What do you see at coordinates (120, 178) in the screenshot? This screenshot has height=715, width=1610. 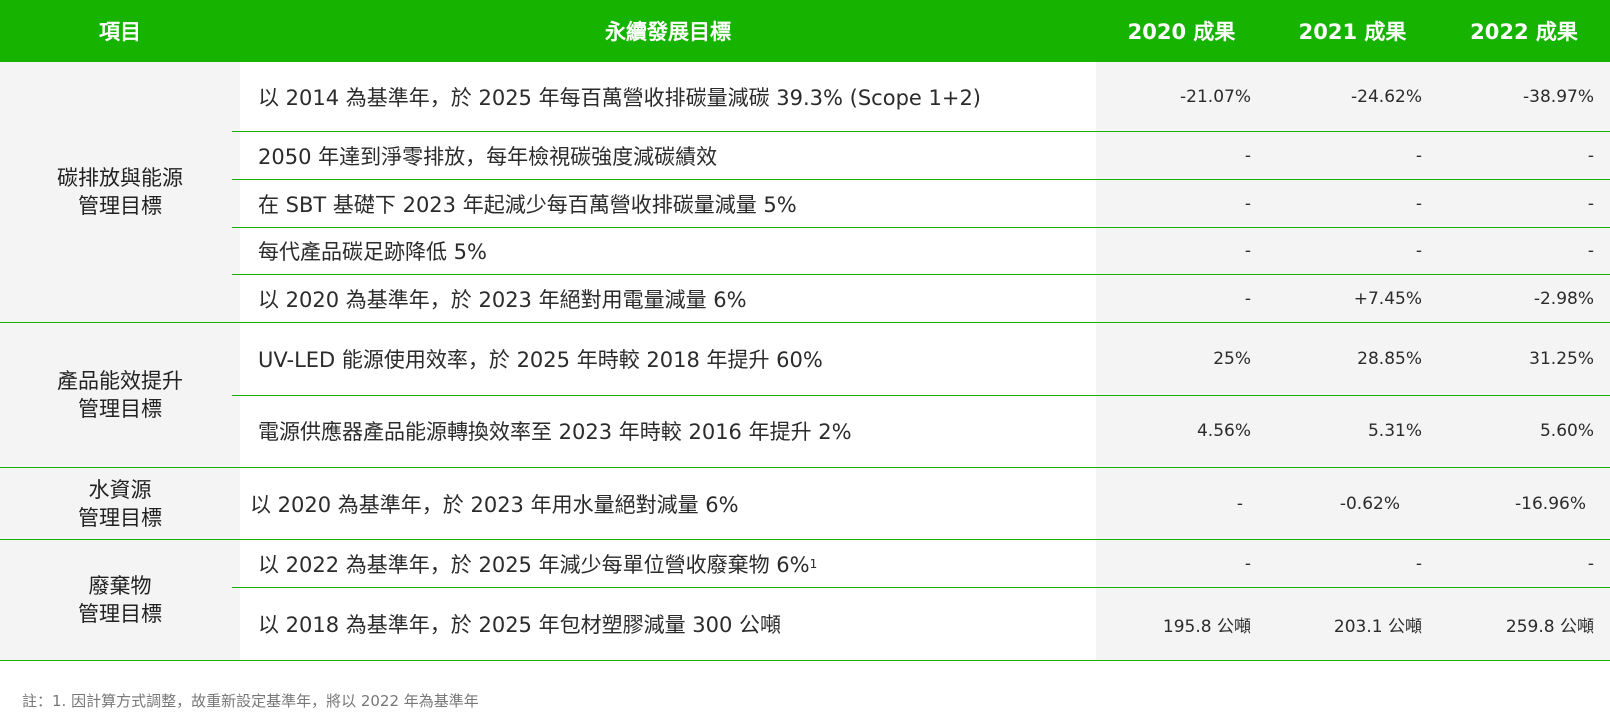 I see `category-label-line1: 碳排放與能源` at bounding box center [120, 178].